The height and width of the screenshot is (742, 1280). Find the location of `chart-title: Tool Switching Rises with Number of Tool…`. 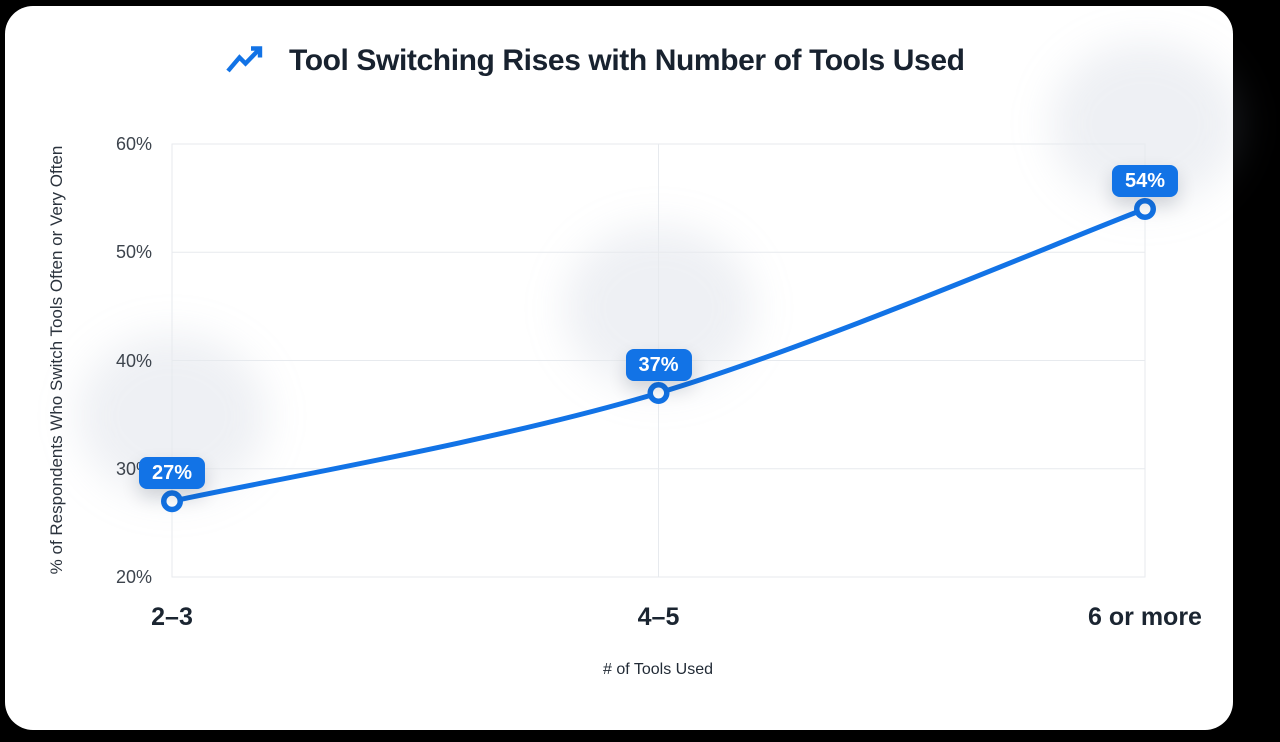

chart-title: Tool Switching Rises with Number of Tool… is located at coordinates (627, 60).